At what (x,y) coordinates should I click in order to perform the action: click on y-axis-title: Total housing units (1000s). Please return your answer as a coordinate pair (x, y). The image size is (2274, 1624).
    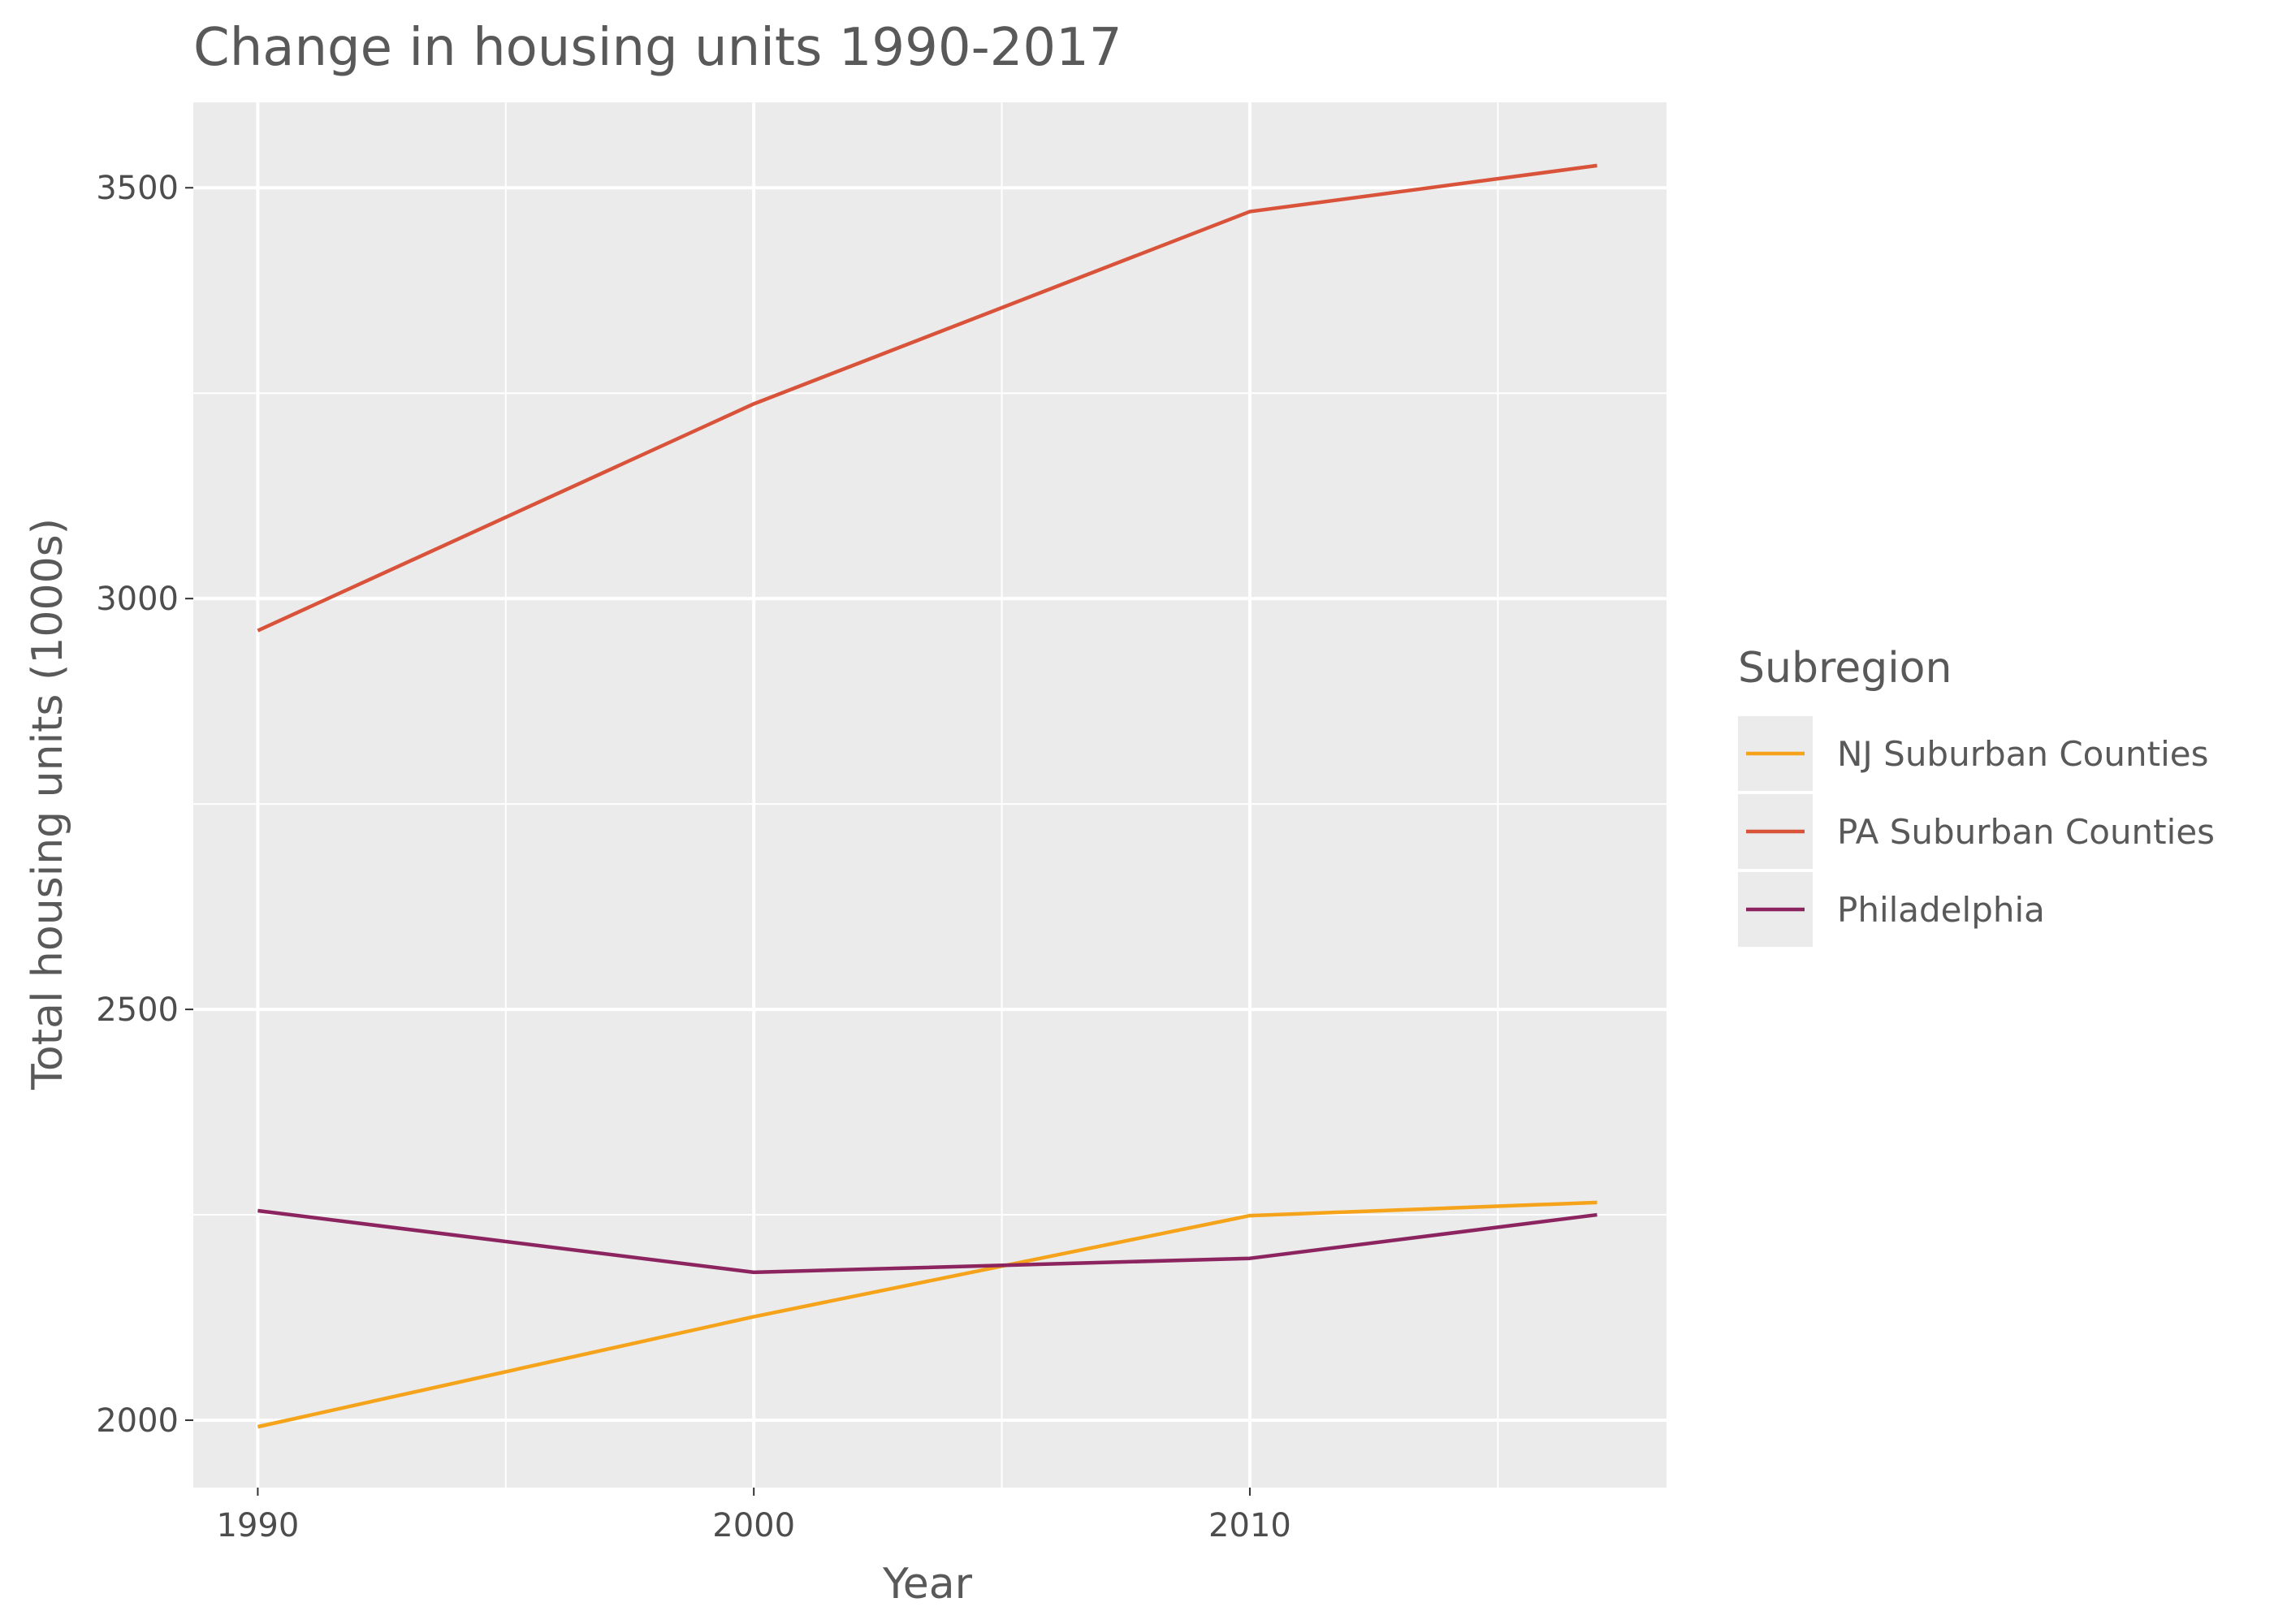
    Looking at the image, I should click on (48, 804).